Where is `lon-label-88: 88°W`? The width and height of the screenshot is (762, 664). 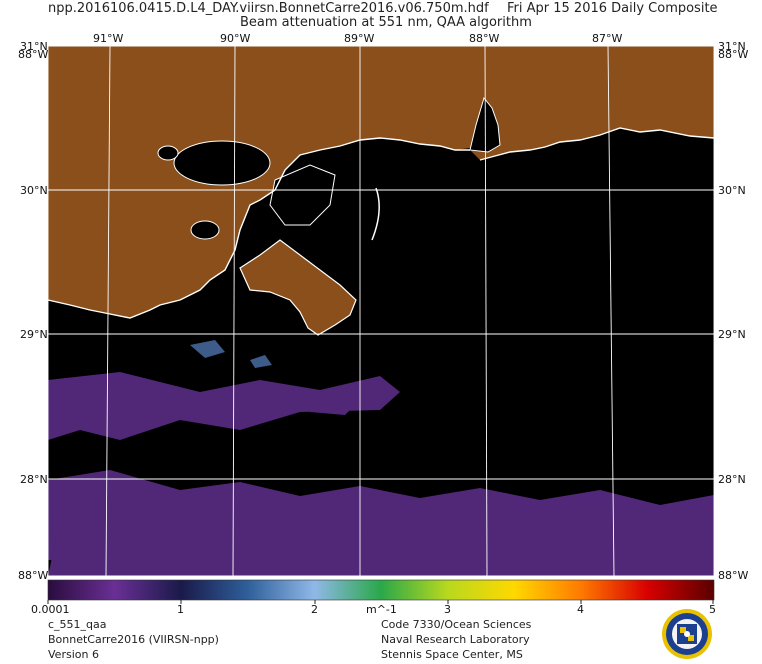 lon-label-88: 88°W is located at coordinates (484, 38).